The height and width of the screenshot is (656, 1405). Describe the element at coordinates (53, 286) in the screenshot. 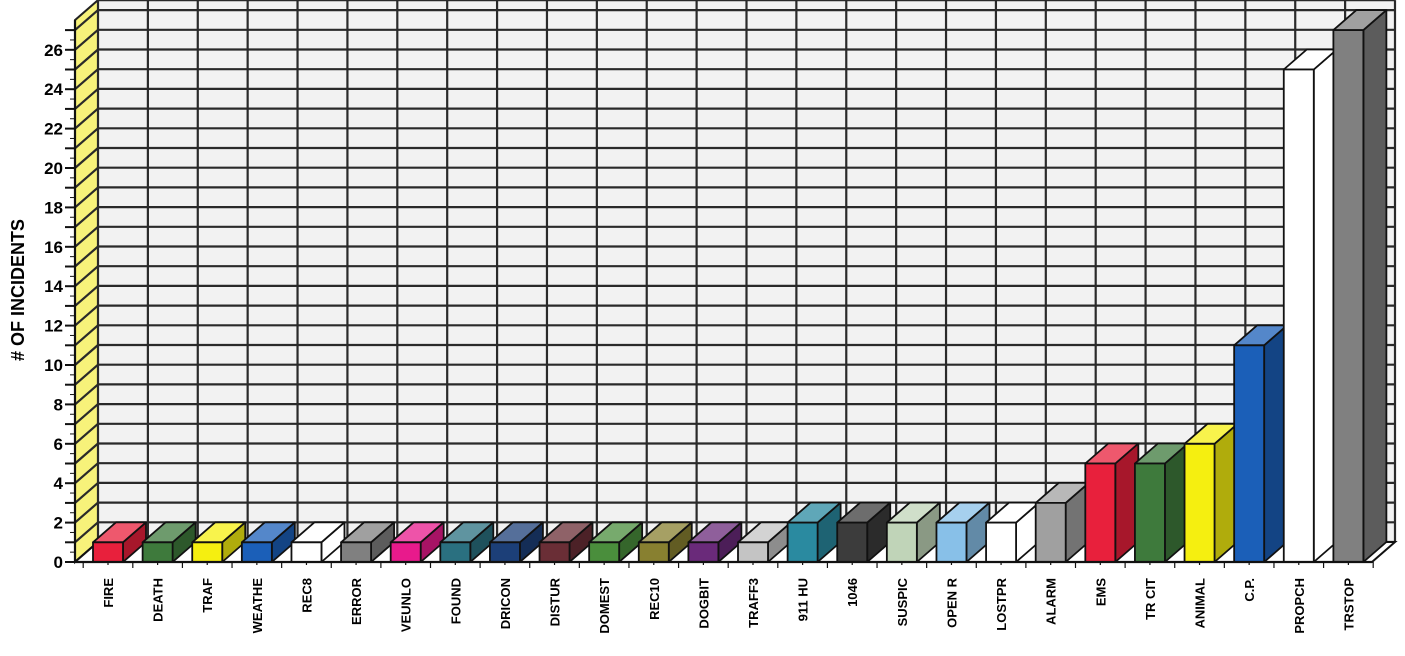

I see `y-tick-label: 14` at that location.